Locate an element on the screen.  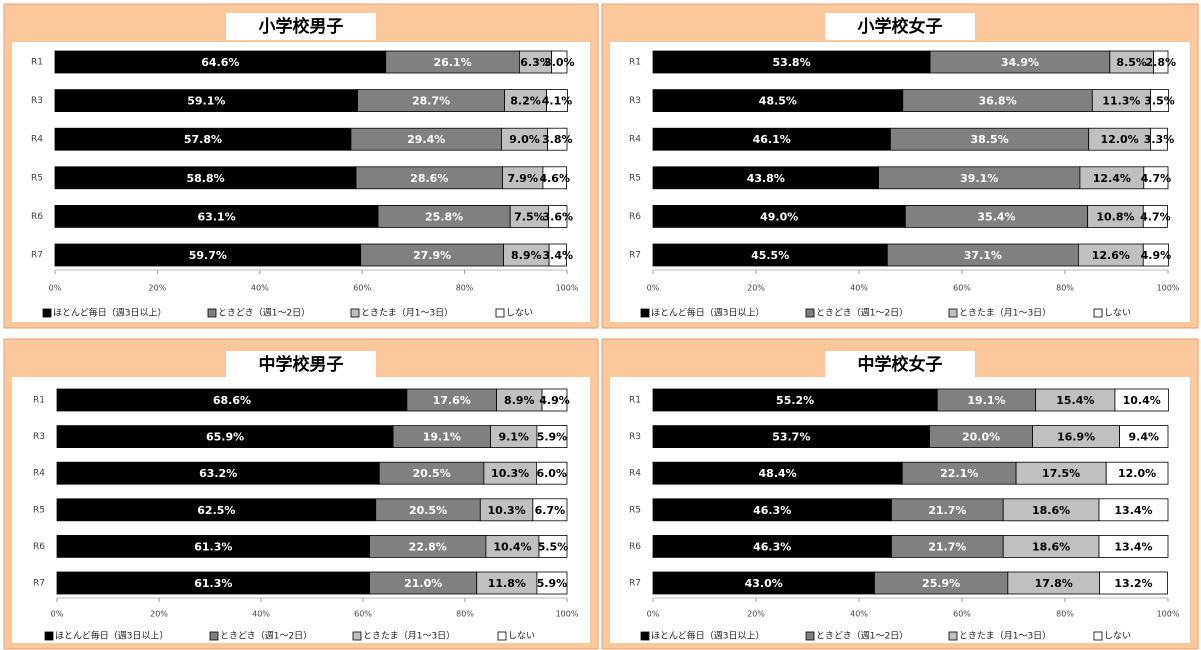
value-label: 43.0% is located at coordinates (764, 583).